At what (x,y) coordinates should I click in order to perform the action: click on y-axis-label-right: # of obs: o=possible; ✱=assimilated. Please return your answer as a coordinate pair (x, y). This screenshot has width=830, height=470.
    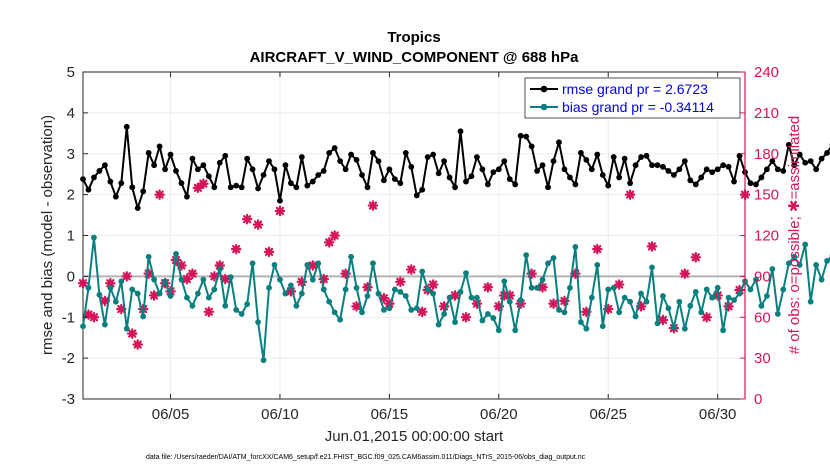
    Looking at the image, I should click on (794, 235).